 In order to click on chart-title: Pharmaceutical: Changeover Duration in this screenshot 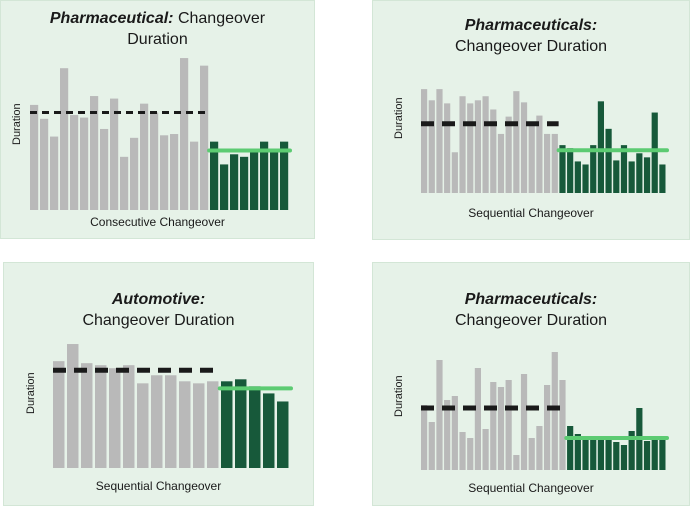, I will do `click(157, 29)`.